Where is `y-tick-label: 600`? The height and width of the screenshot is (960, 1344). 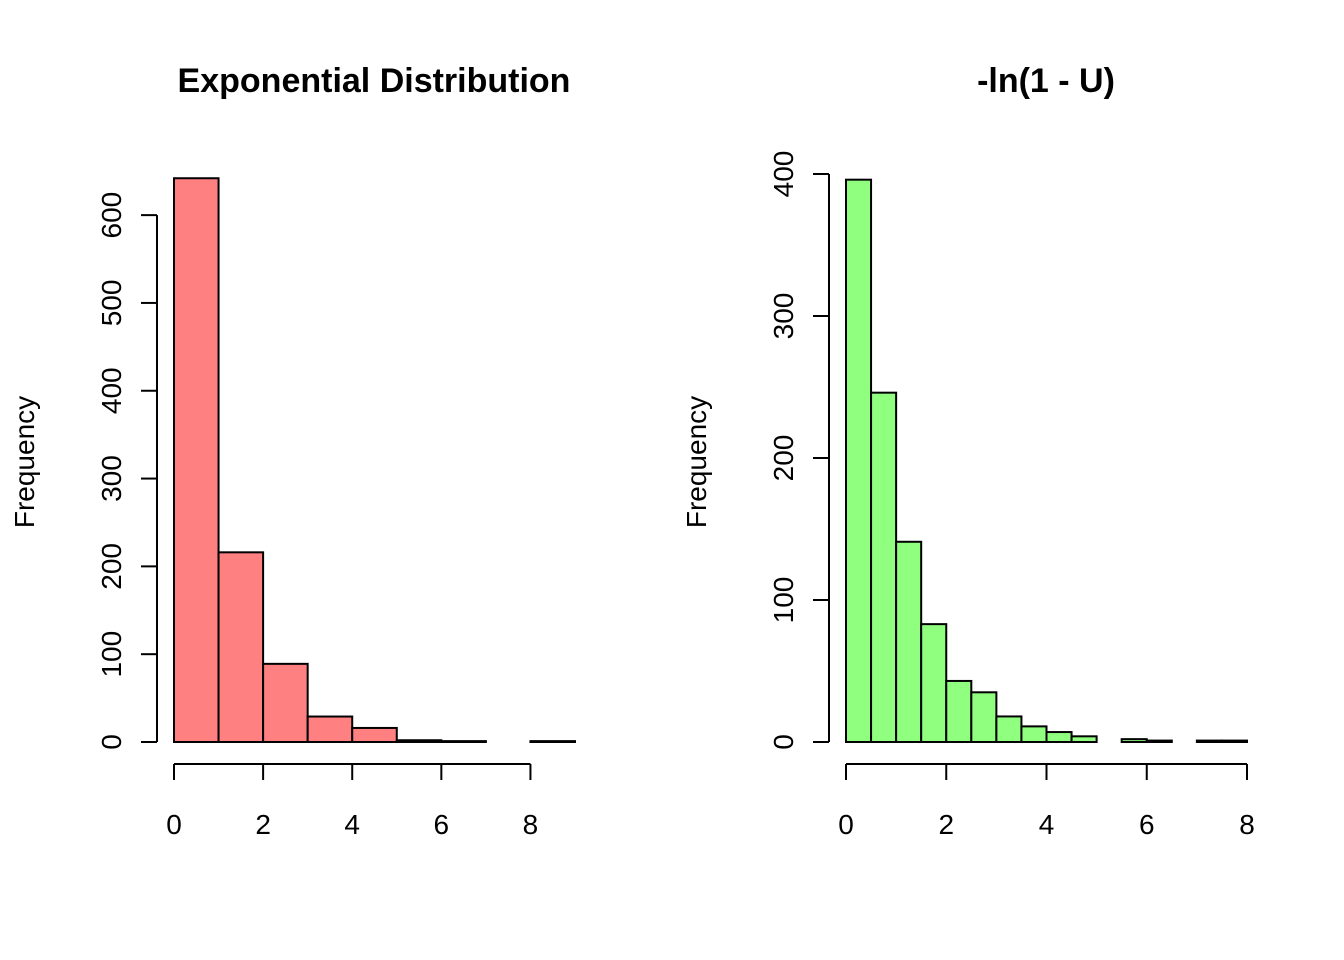 y-tick-label: 600 is located at coordinates (111, 215).